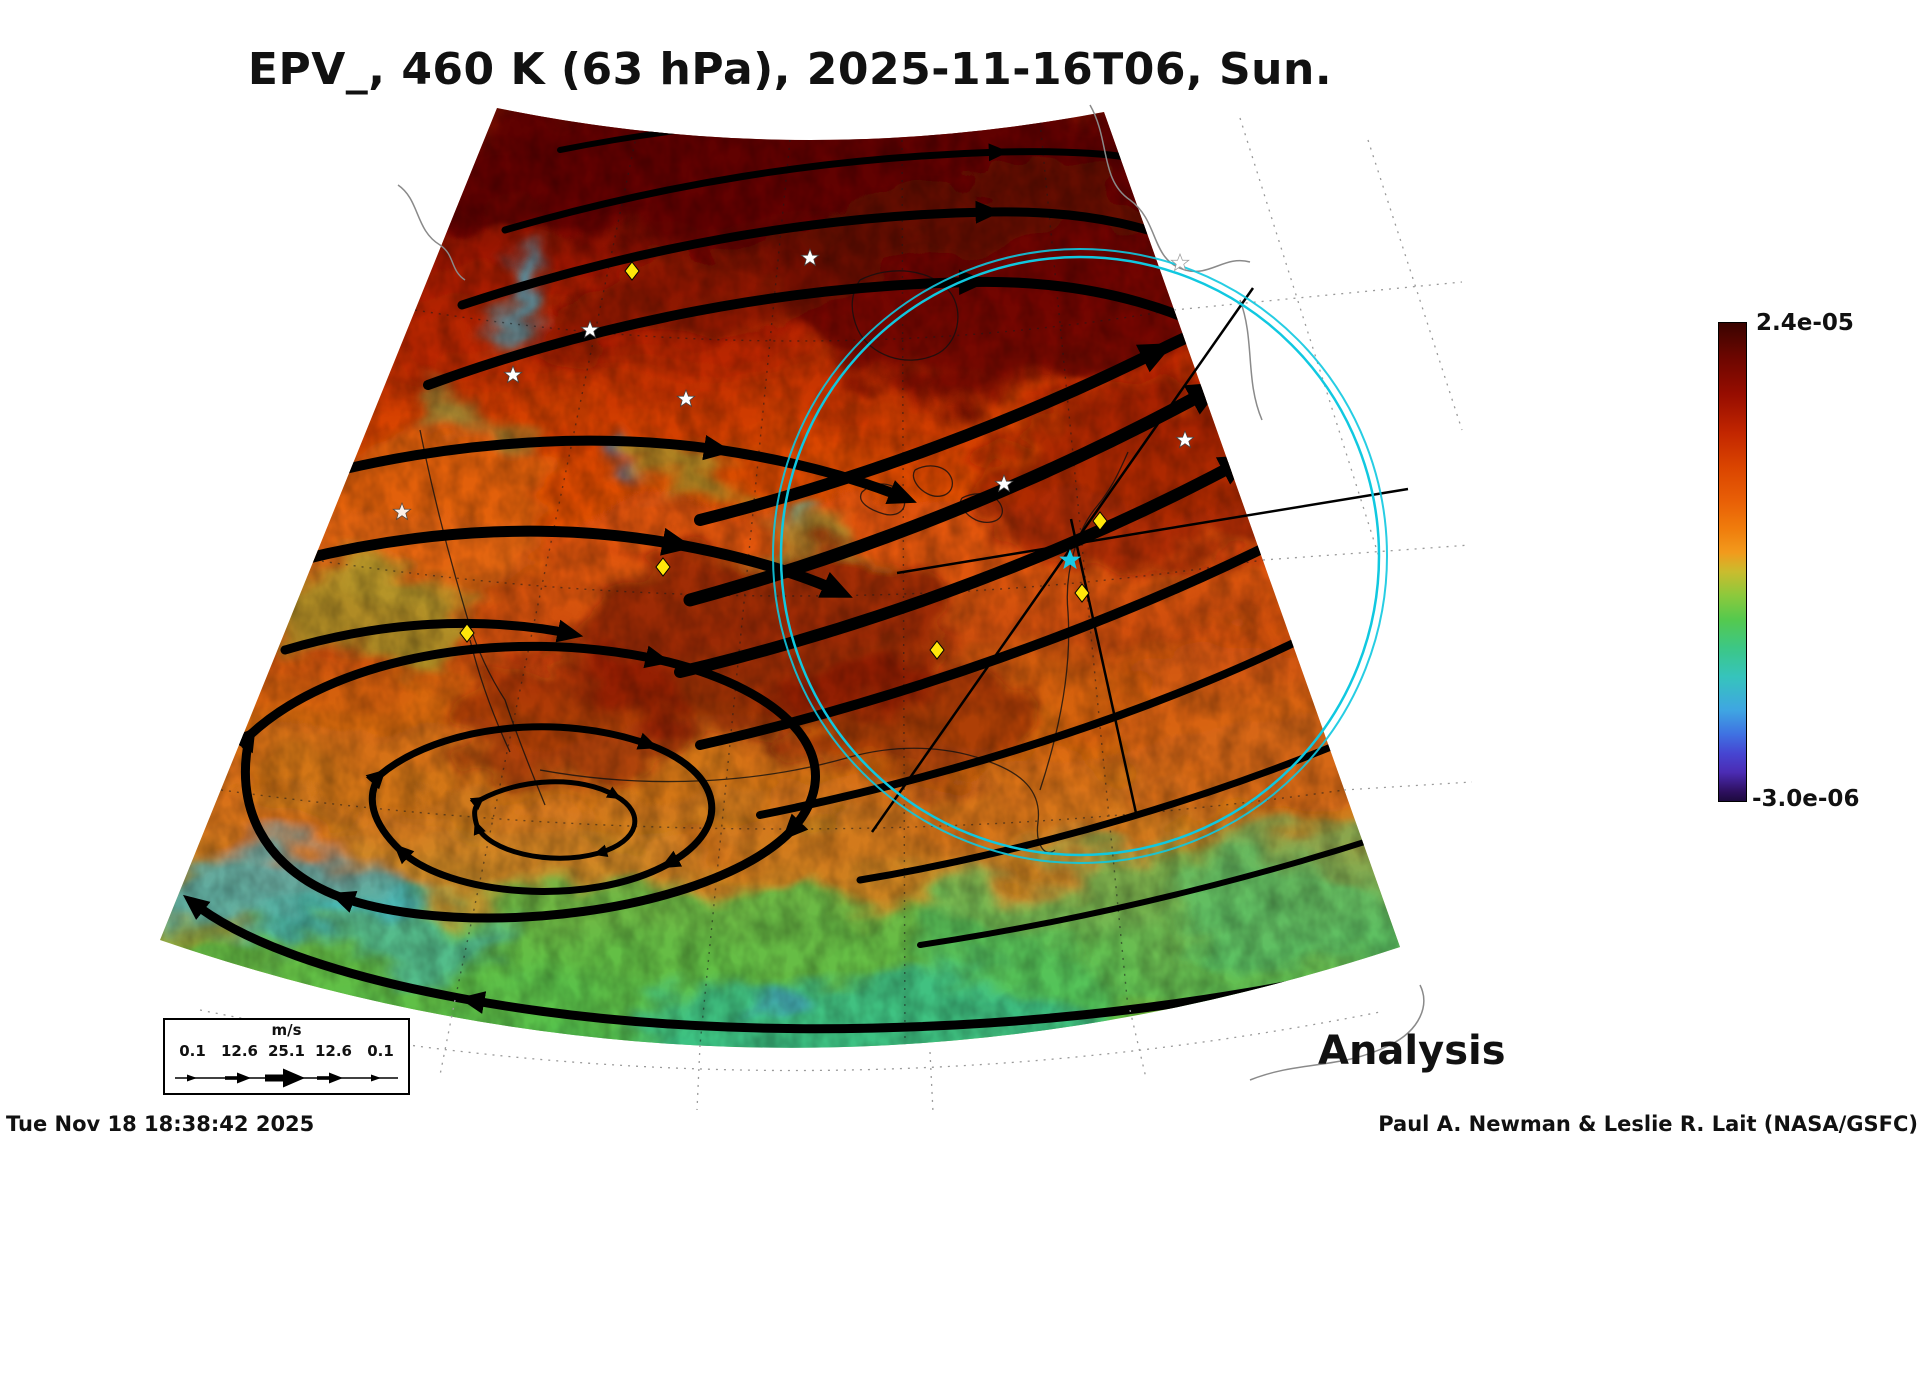 The width and height of the screenshot is (1926, 1394). What do you see at coordinates (1806, 799) in the screenshot?
I see `colorbar-min-label: -3.0e-06` at bounding box center [1806, 799].